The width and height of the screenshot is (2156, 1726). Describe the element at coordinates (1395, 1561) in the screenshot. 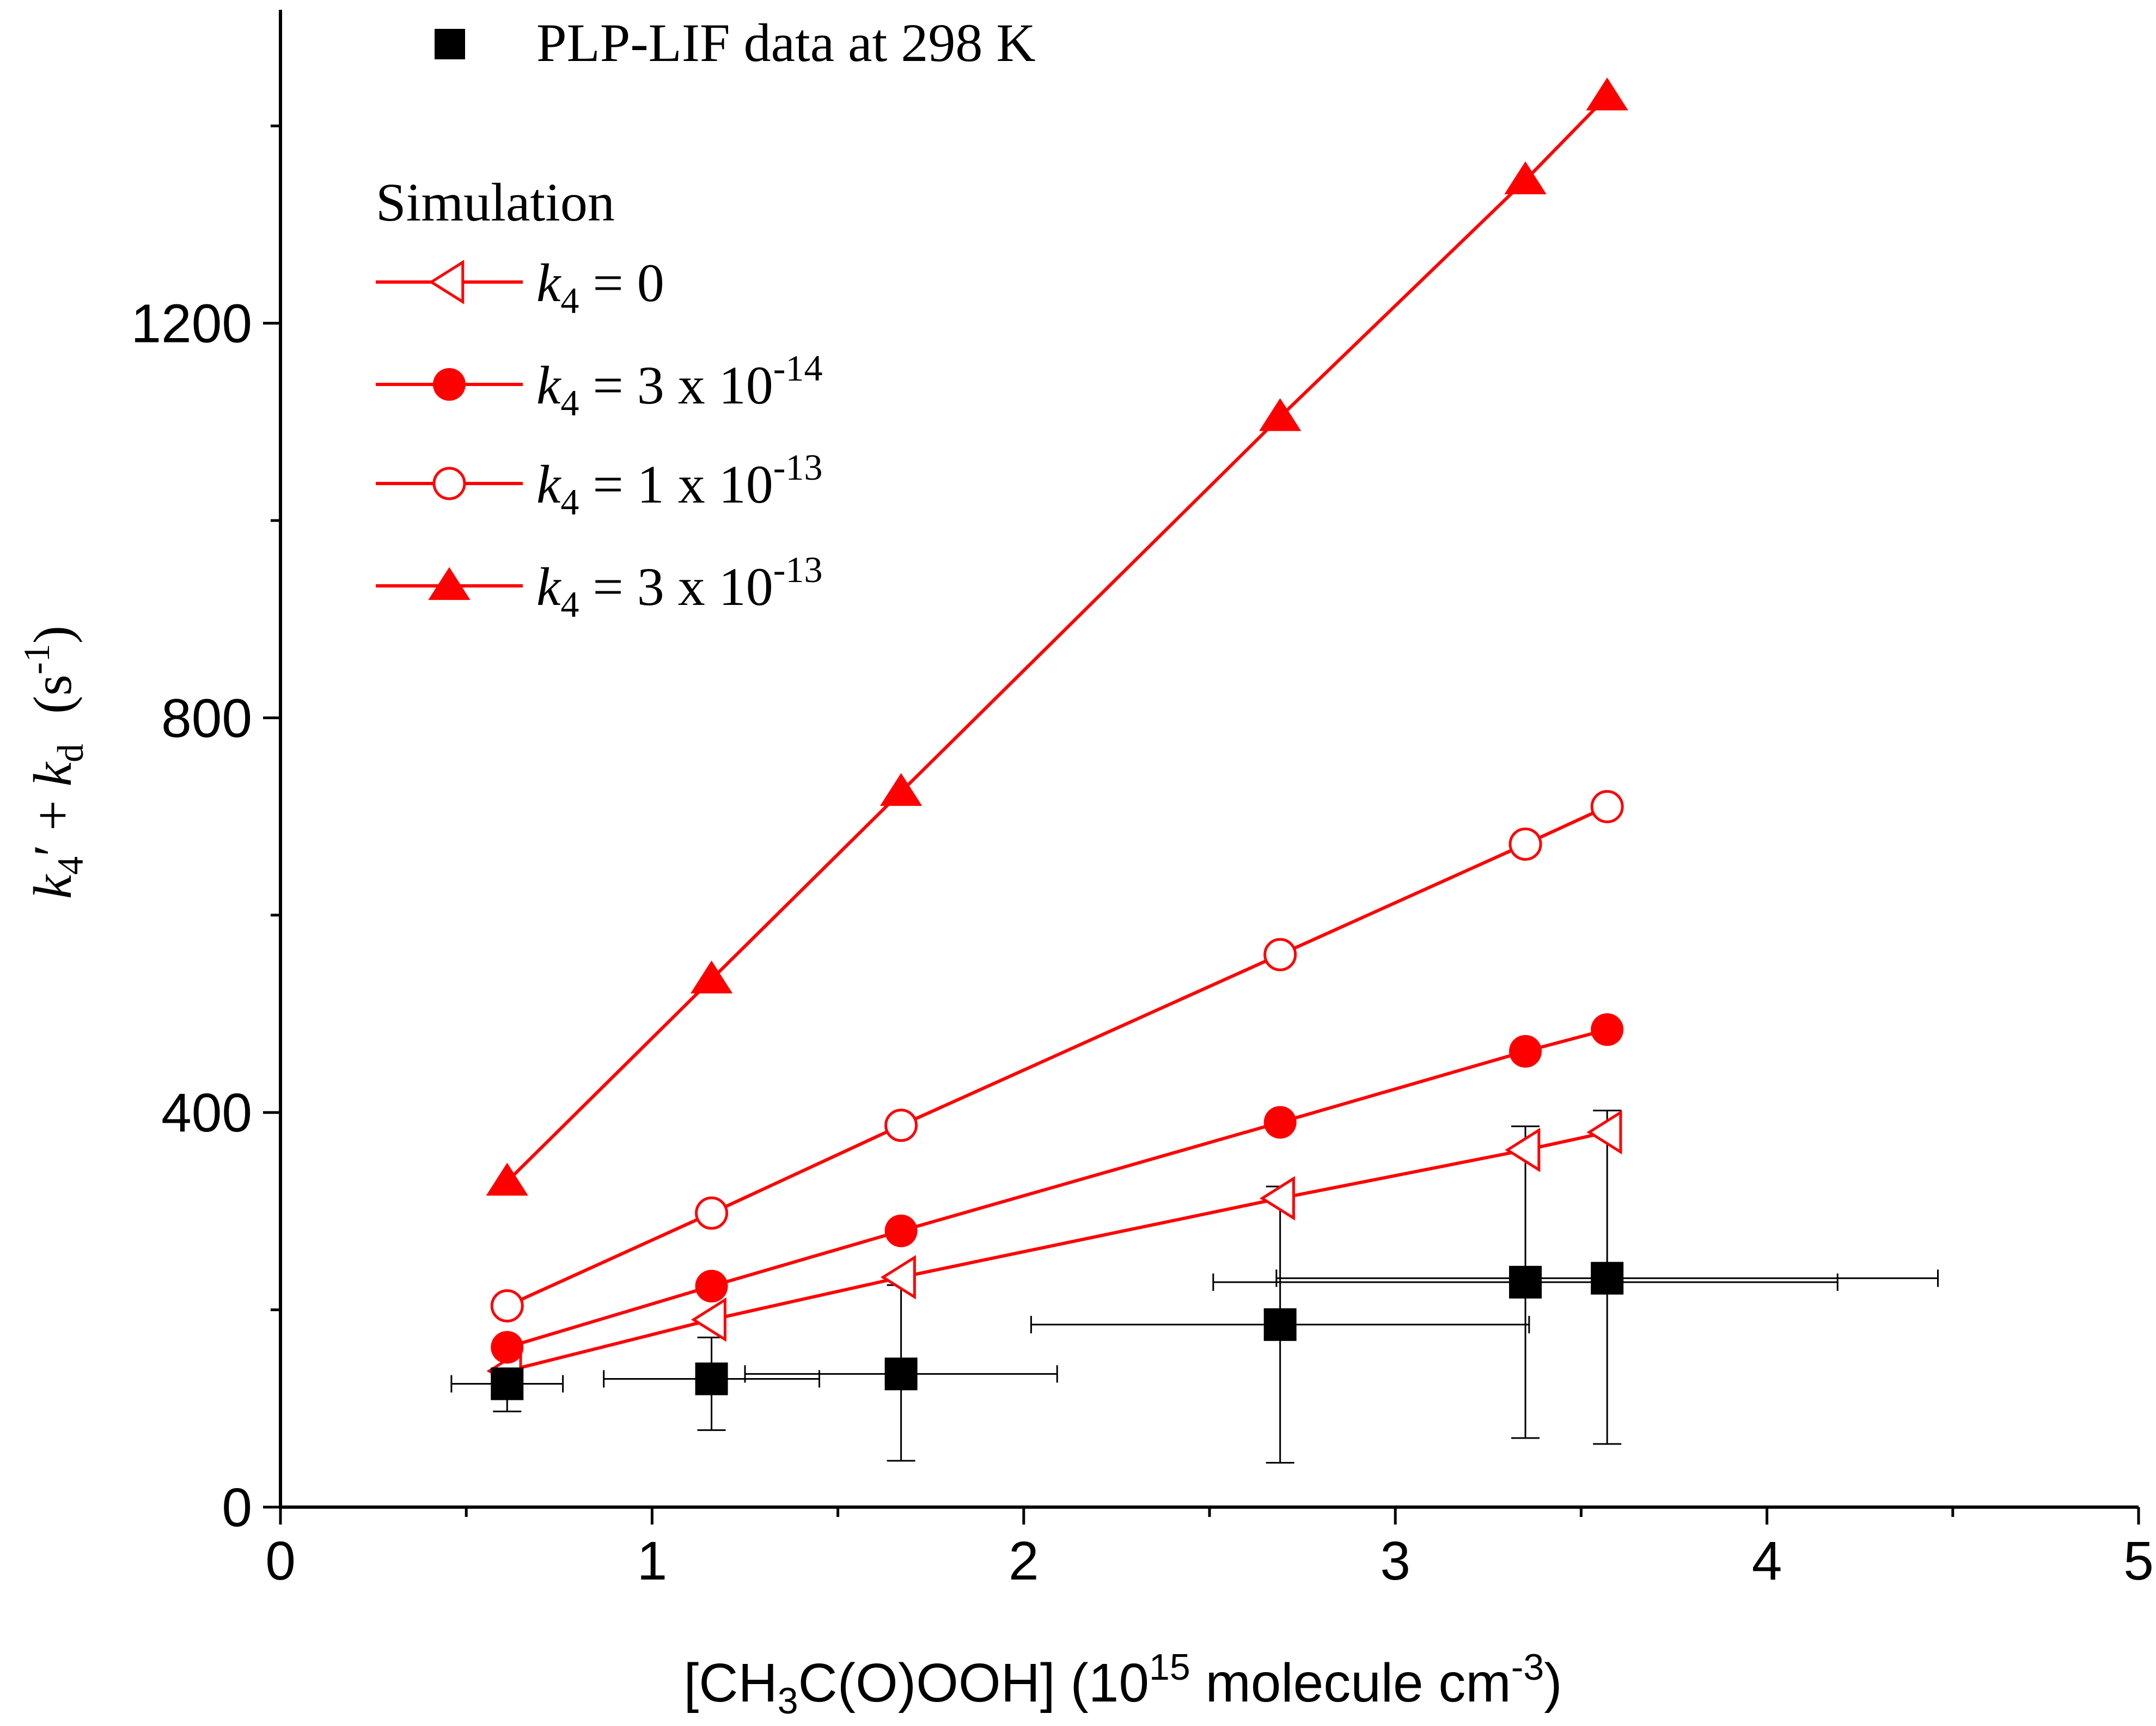

I see `x-tick-label: 3` at that location.